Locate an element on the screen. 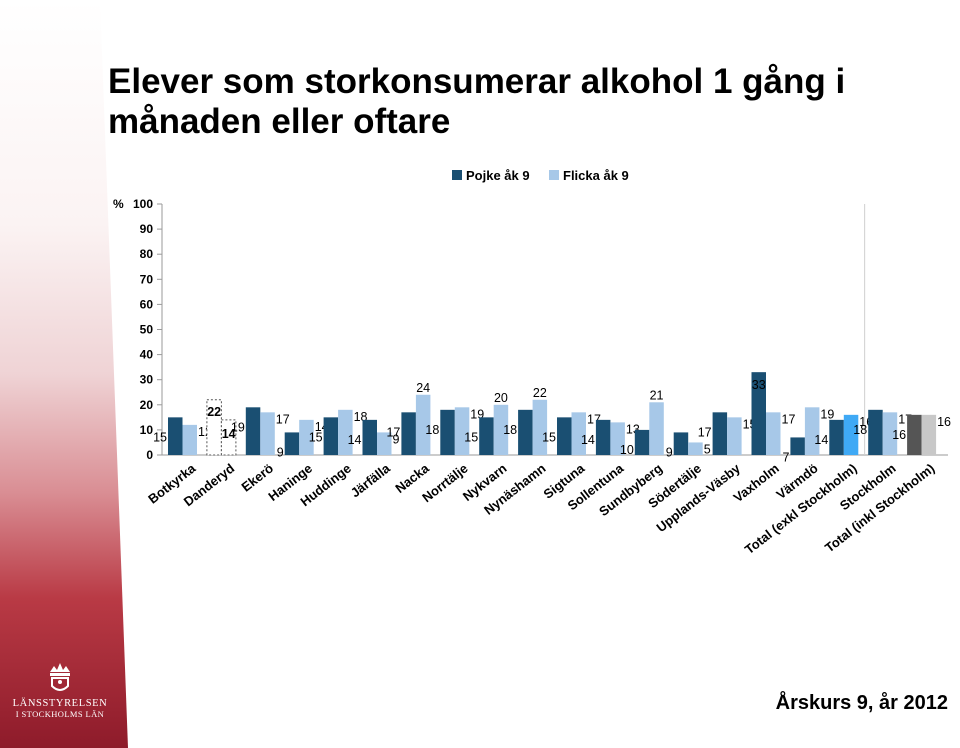 The height and width of the screenshot is (748, 960). legend-swatch-pojke is located at coordinates (457, 175).